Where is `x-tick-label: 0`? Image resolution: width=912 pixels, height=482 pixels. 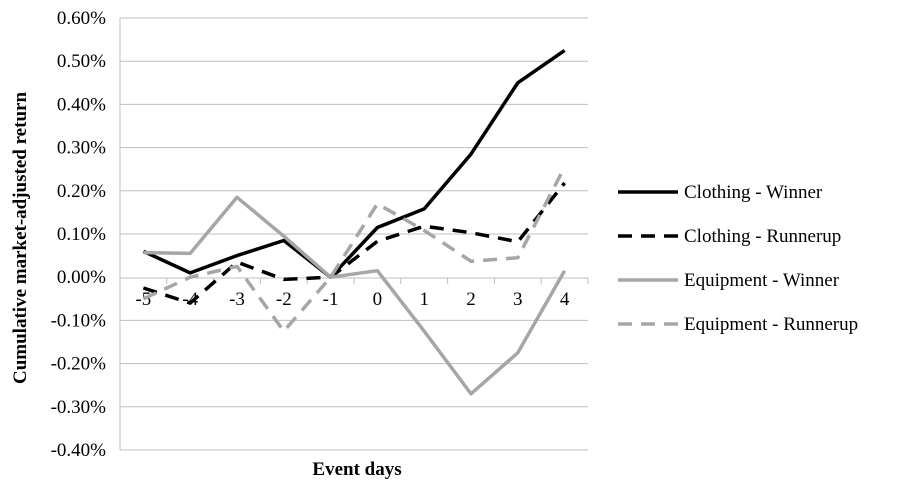 x-tick-label: 0 is located at coordinates (378, 299).